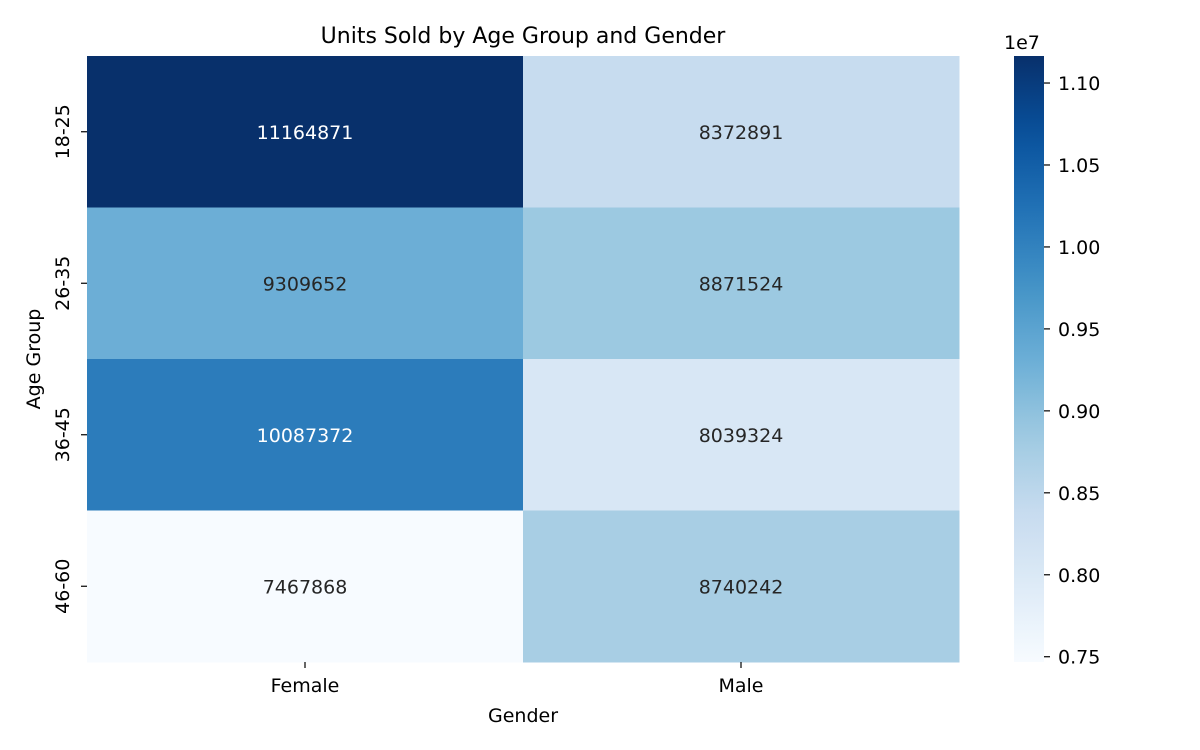 The width and height of the screenshot is (1200, 750). What do you see at coordinates (1022, 43) in the screenshot?
I see `colorbar-multiplier-label: 1e7` at bounding box center [1022, 43].